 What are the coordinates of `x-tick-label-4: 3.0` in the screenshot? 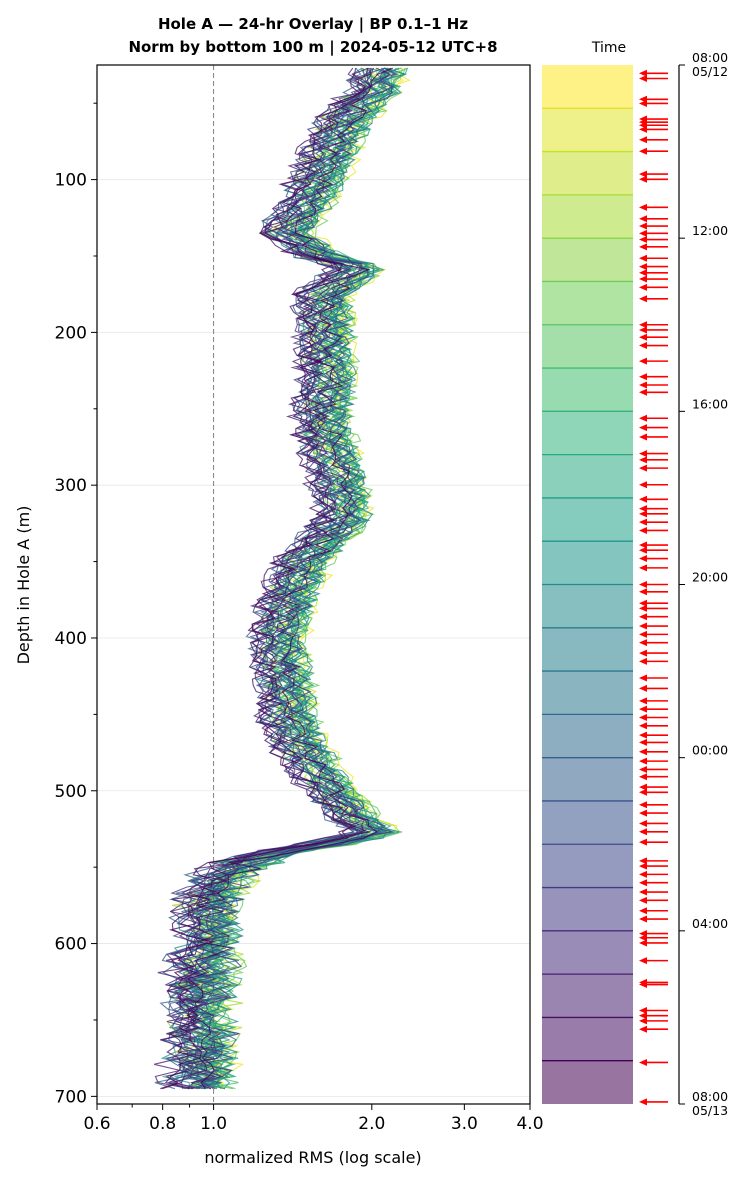 It's located at (464, 1124).